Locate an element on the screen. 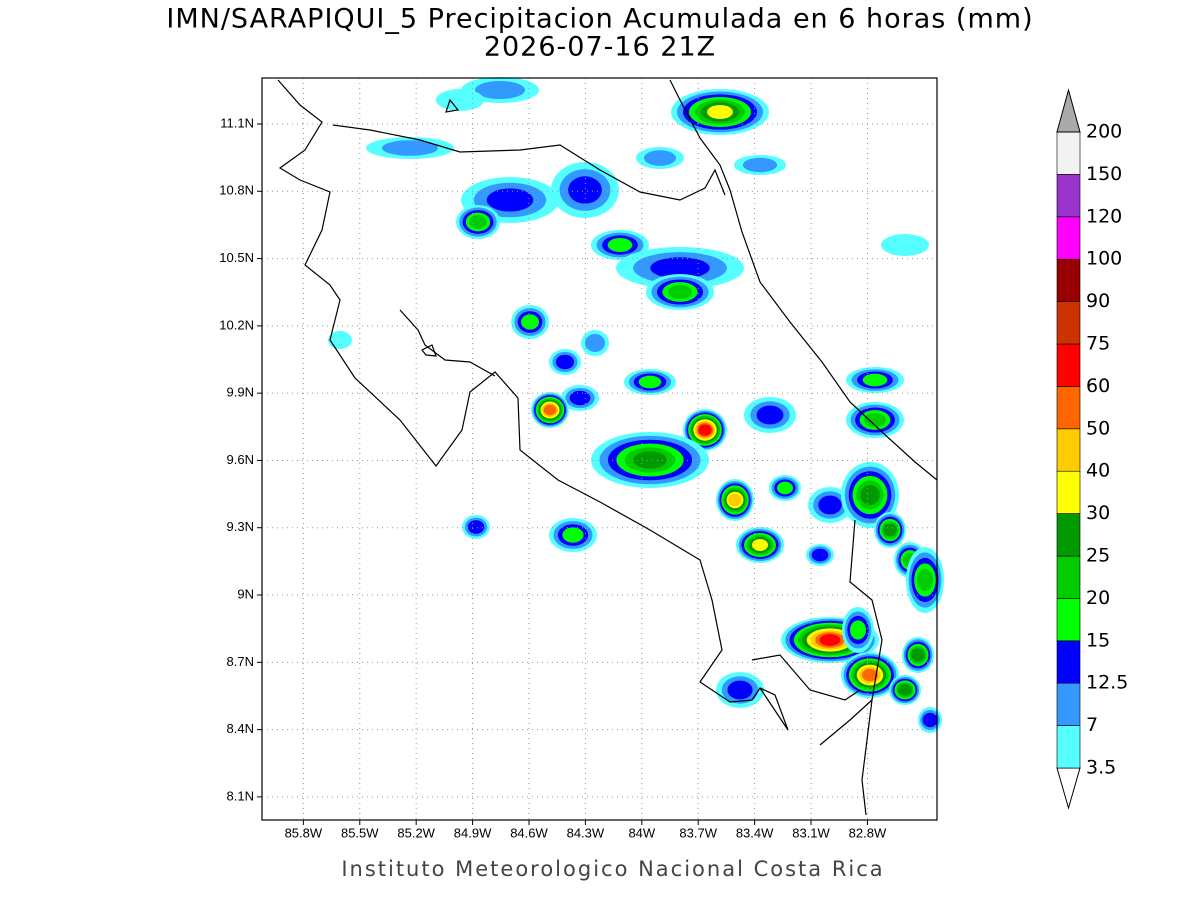  x-tick-label: 85.5W is located at coordinates (360, 832).